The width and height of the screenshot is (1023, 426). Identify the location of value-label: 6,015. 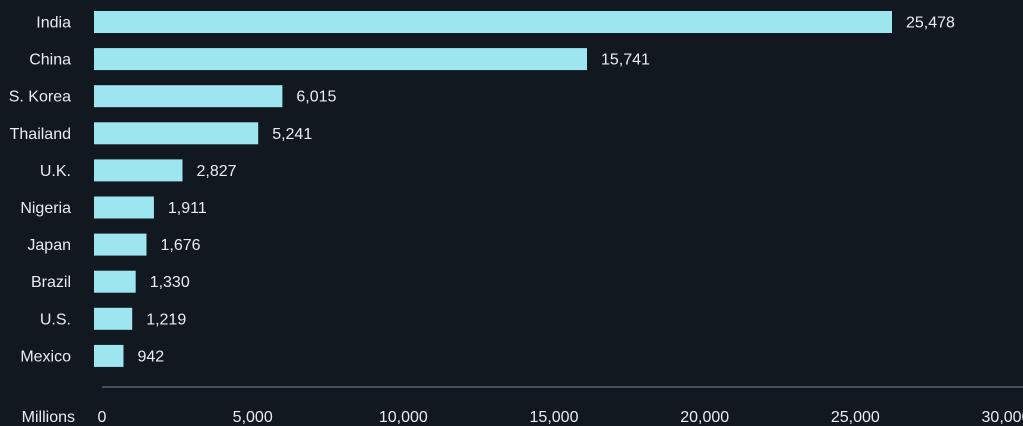
(316, 97).